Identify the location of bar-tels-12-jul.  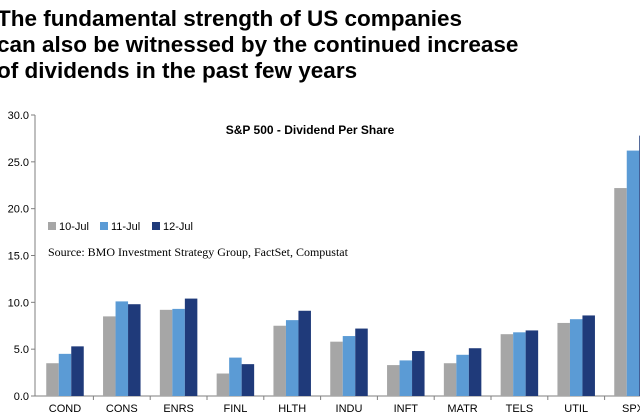
(532, 363).